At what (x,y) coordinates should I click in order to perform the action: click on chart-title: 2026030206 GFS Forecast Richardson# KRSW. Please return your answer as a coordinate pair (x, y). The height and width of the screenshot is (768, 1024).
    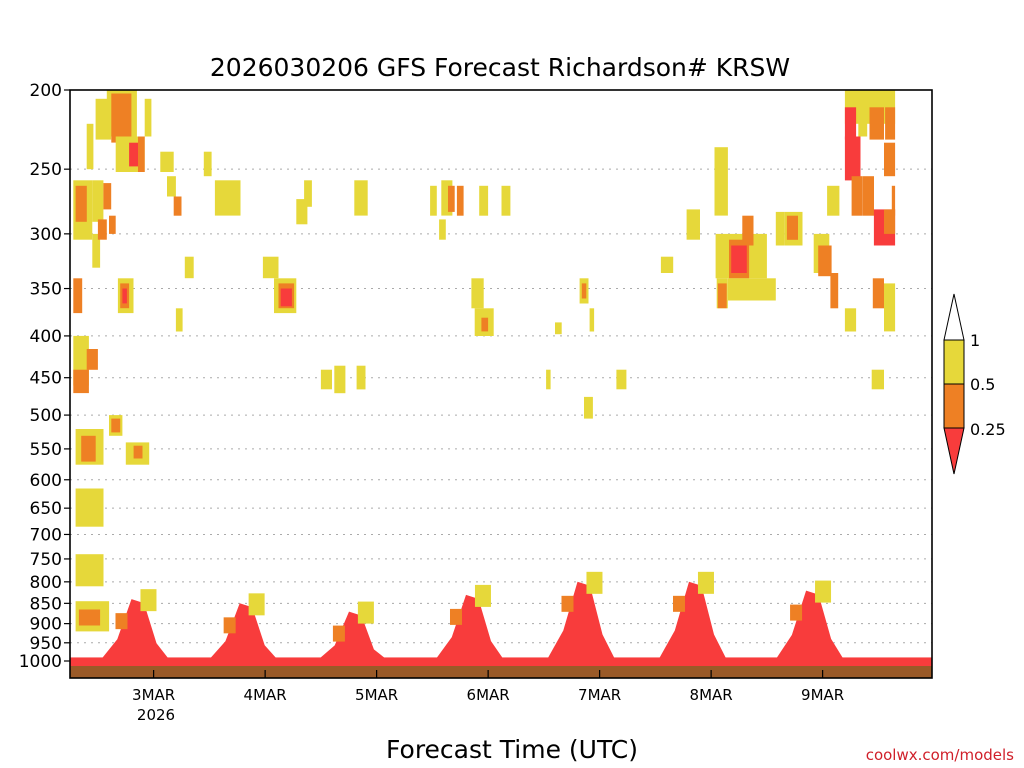
    Looking at the image, I should click on (500, 67).